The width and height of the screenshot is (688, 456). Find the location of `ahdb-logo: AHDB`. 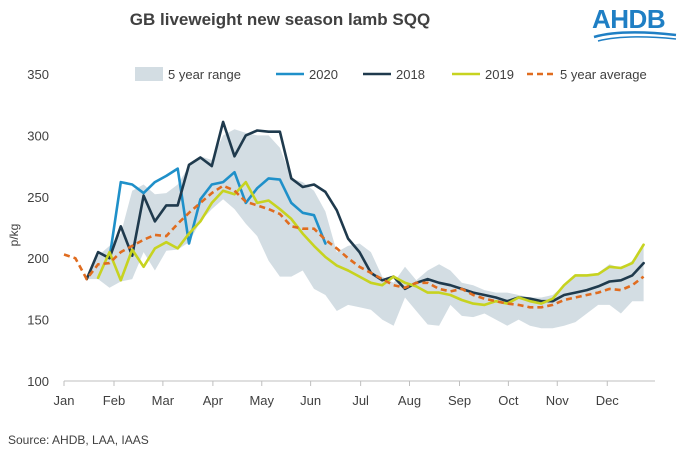

ahdb-logo: AHDB is located at coordinates (635, 24).